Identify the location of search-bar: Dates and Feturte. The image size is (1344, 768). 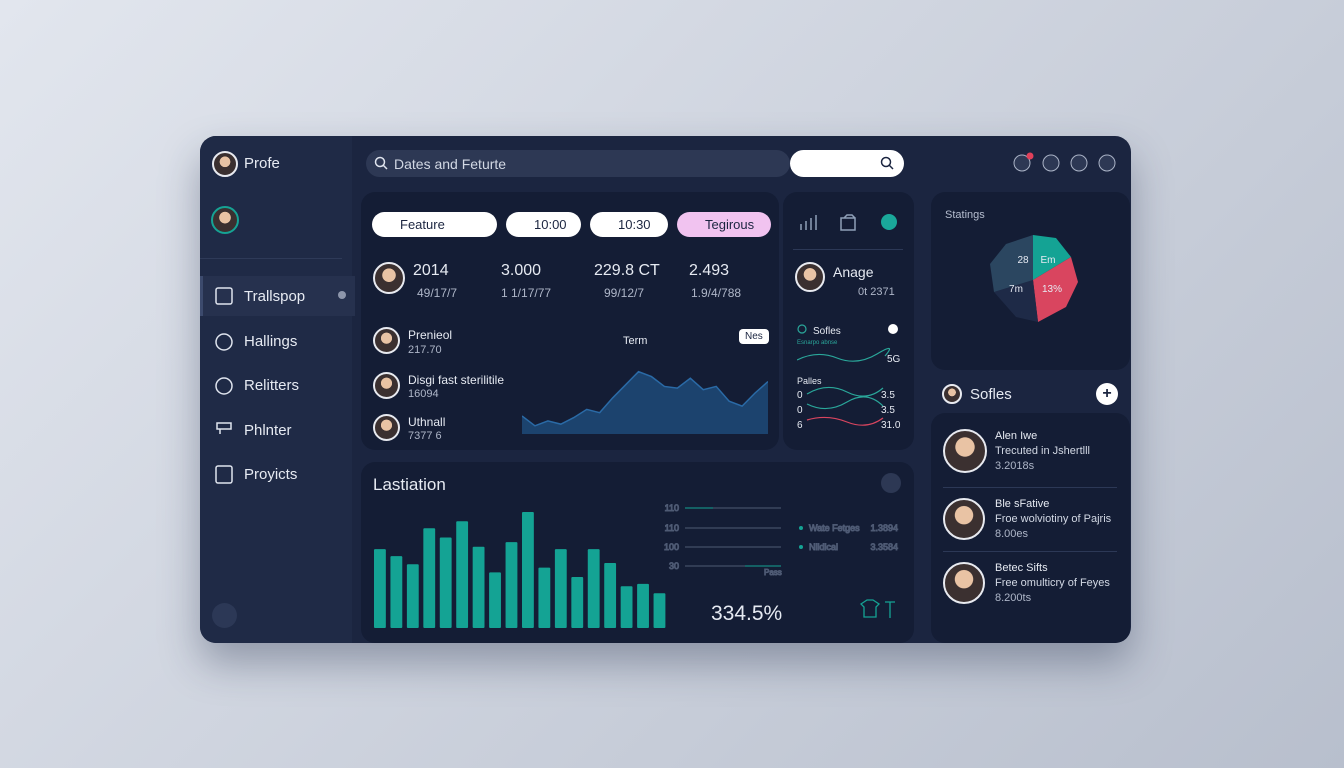
(578, 163).